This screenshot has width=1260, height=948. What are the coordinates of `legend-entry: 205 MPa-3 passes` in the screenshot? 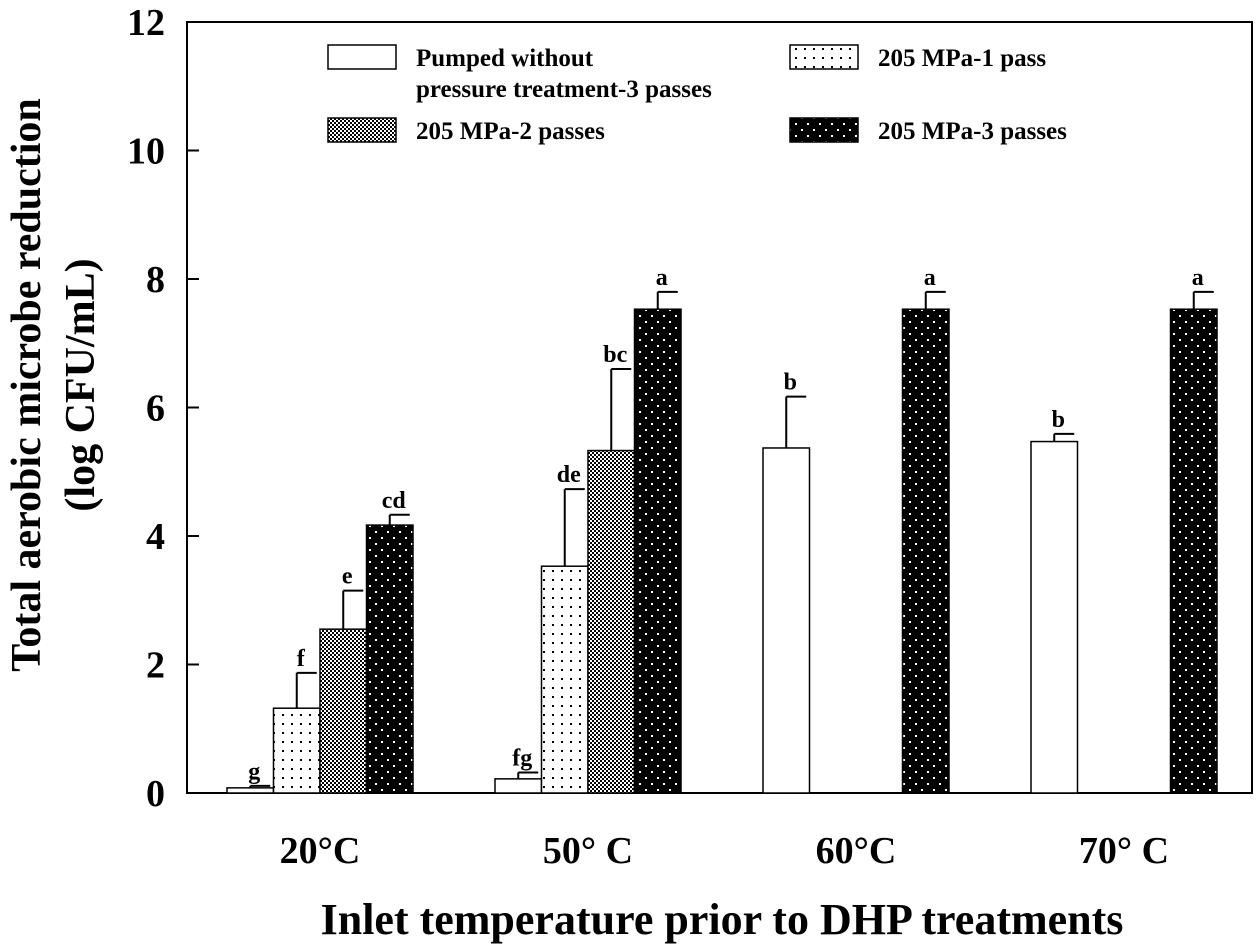 It's located at (972, 131).